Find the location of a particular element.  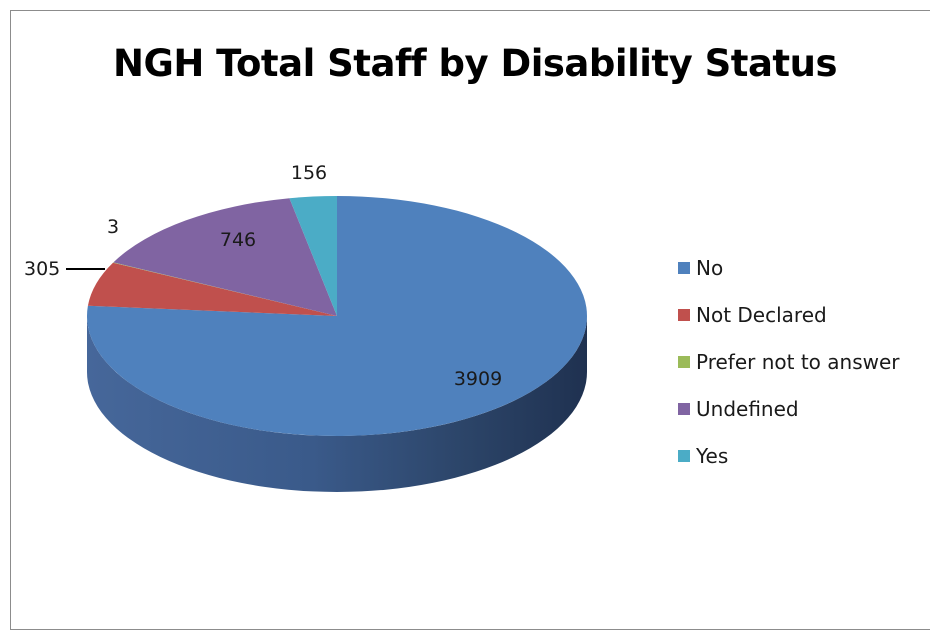

pie-slice-not-declared is located at coordinates (212, 289).